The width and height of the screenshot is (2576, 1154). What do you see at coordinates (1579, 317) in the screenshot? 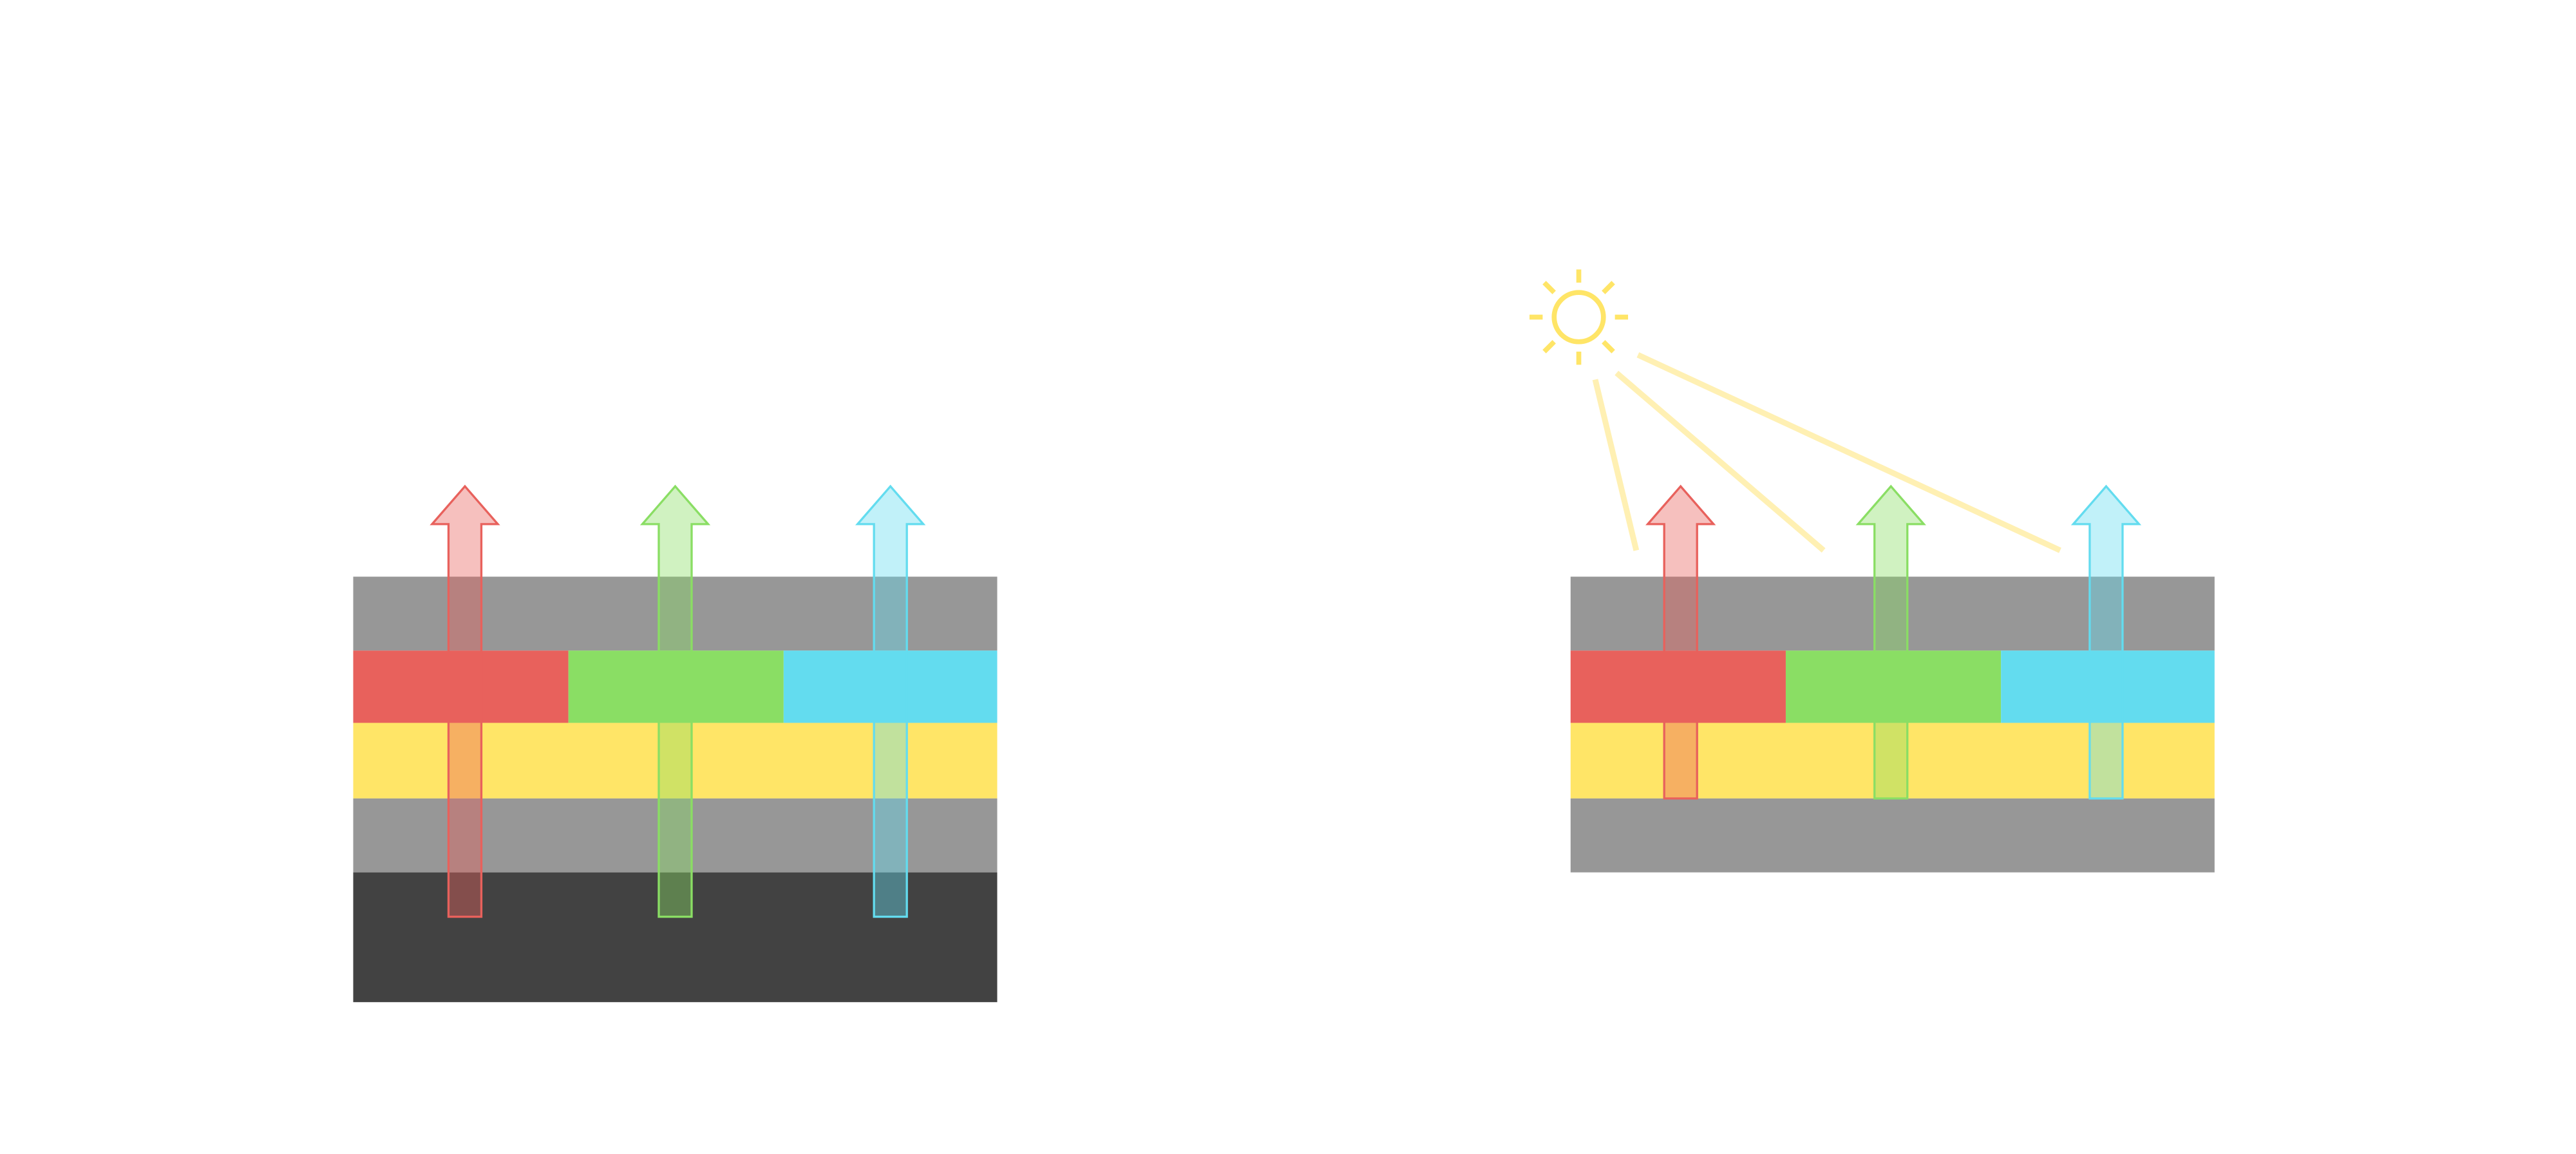
I see `sun-icon` at bounding box center [1579, 317].